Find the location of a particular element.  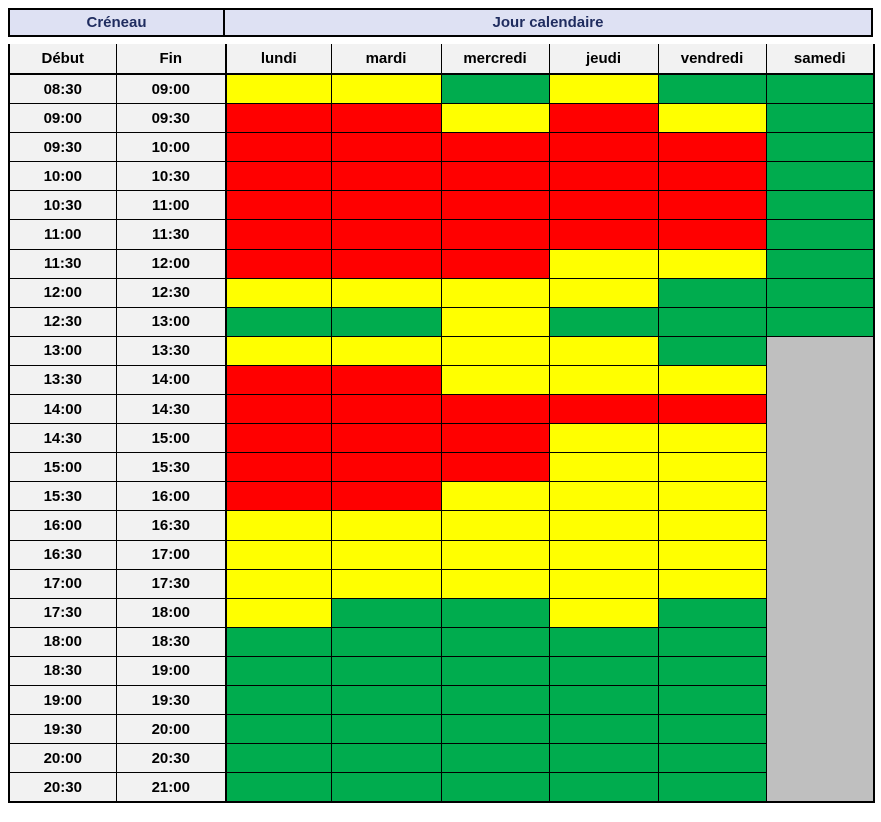

slot-vendredi-20h00 is located at coordinates (712, 758).